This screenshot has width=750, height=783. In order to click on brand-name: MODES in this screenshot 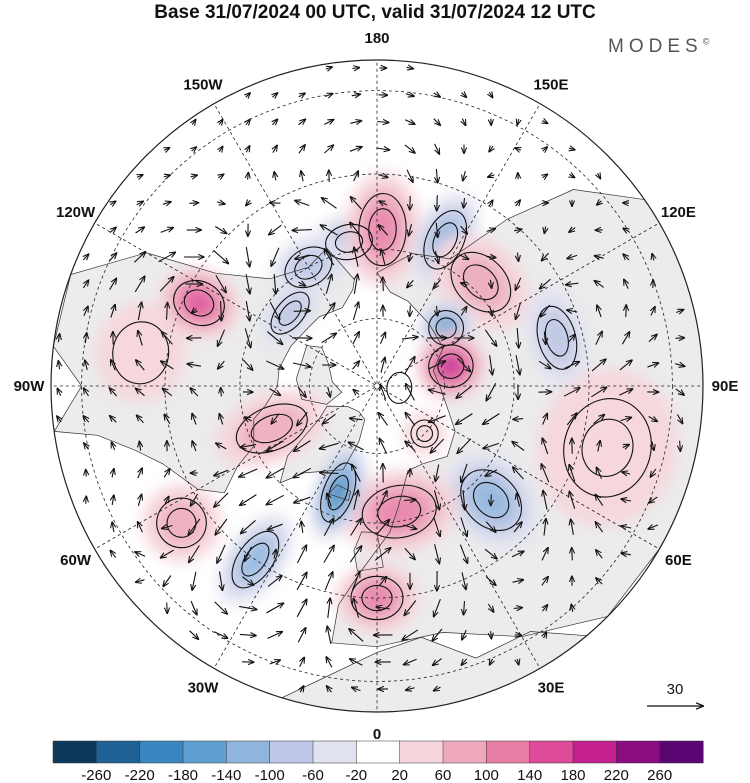, I will do `click(655, 46)`.